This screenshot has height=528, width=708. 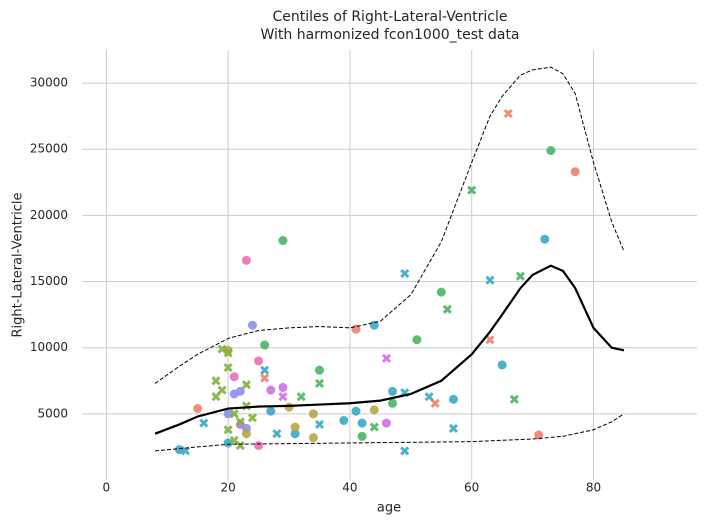 What do you see at coordinates (107, 488) in the screenshot?
I see `x-tick-label: 0` at bounding box center [107, 488].